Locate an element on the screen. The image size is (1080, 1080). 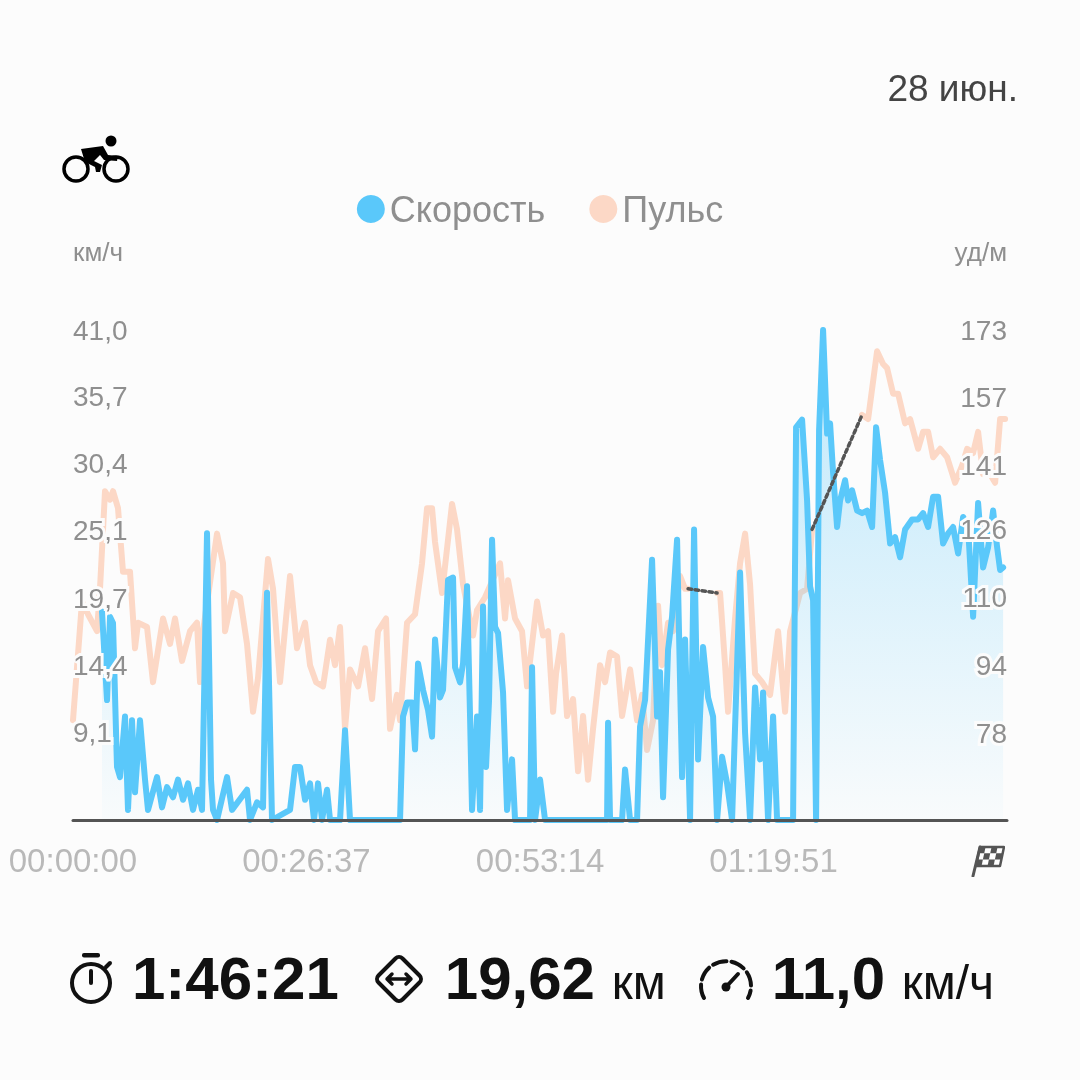
y2-tick-label: 157 is located at coordinates (983, 398).